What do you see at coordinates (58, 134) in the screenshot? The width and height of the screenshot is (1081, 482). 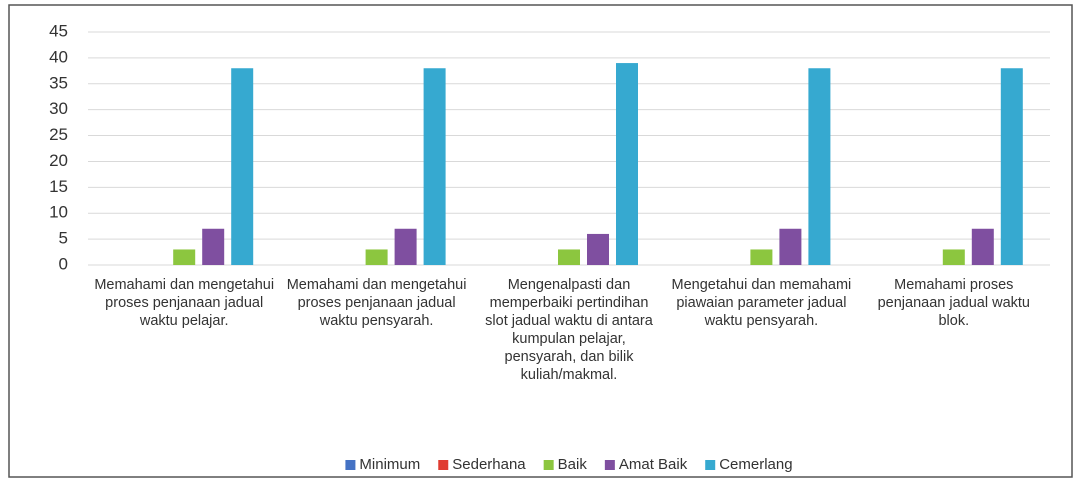 I see `y-tick-label: 25` at bounding box center [58, 134].